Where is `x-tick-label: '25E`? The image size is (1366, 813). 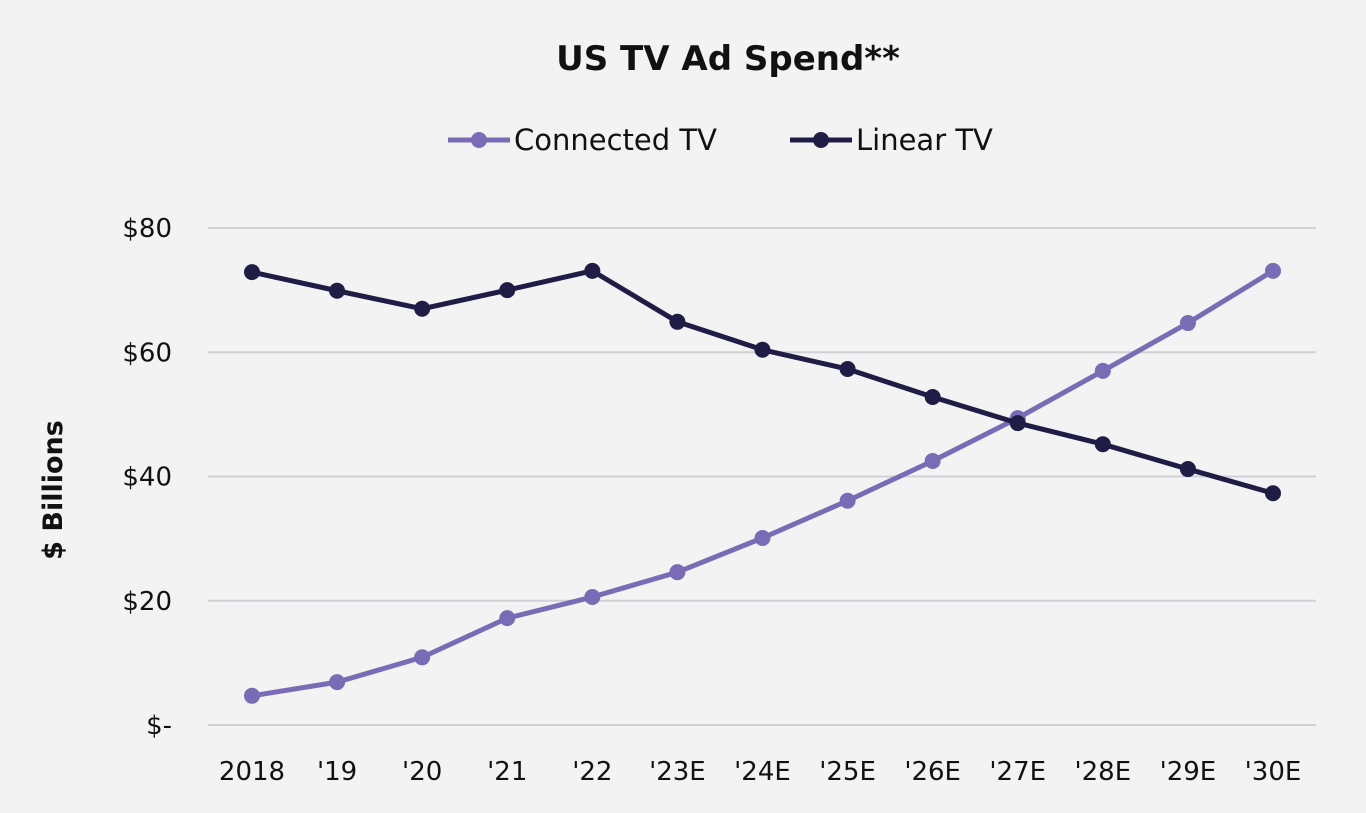 x-tick-label: '25E is located at coordinates (847, 772).